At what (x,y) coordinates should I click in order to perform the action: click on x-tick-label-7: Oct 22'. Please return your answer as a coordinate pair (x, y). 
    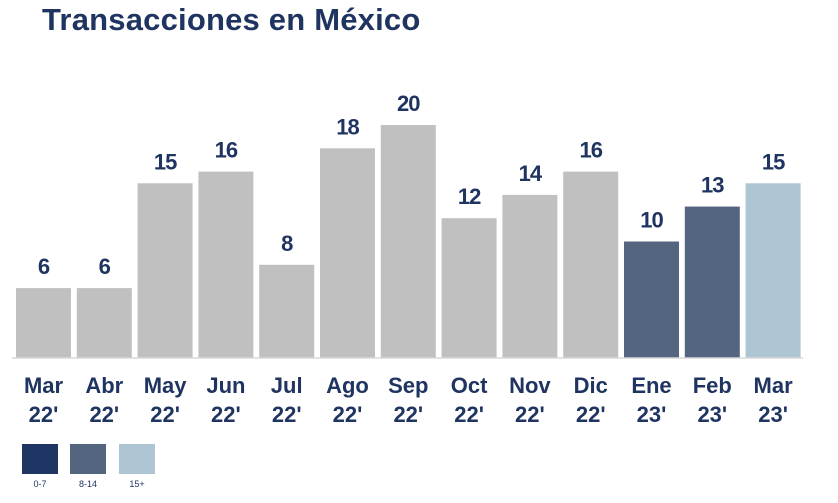
    Looking at the image, I should click on (469, 400).